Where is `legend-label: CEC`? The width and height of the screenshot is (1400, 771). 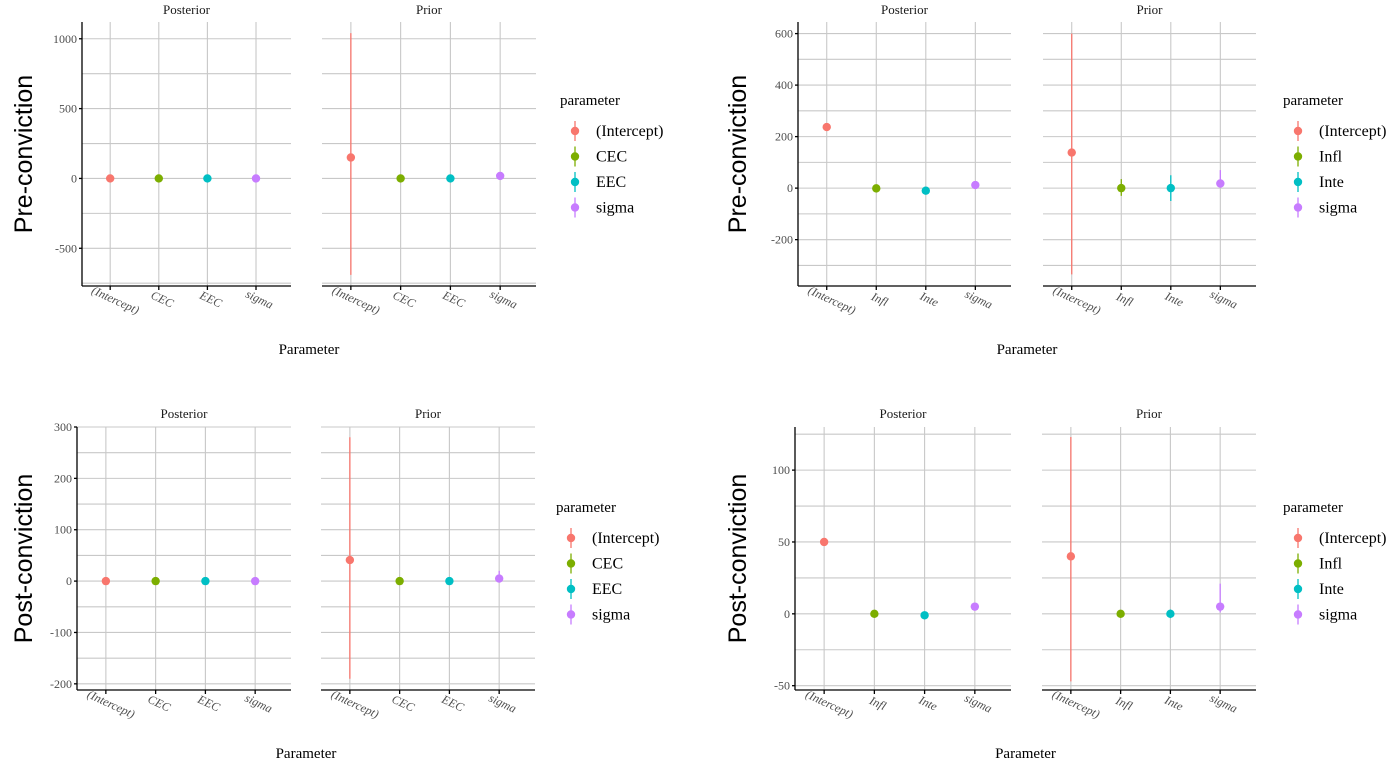 legend-label: CEC is located at coordinates (607, 564).